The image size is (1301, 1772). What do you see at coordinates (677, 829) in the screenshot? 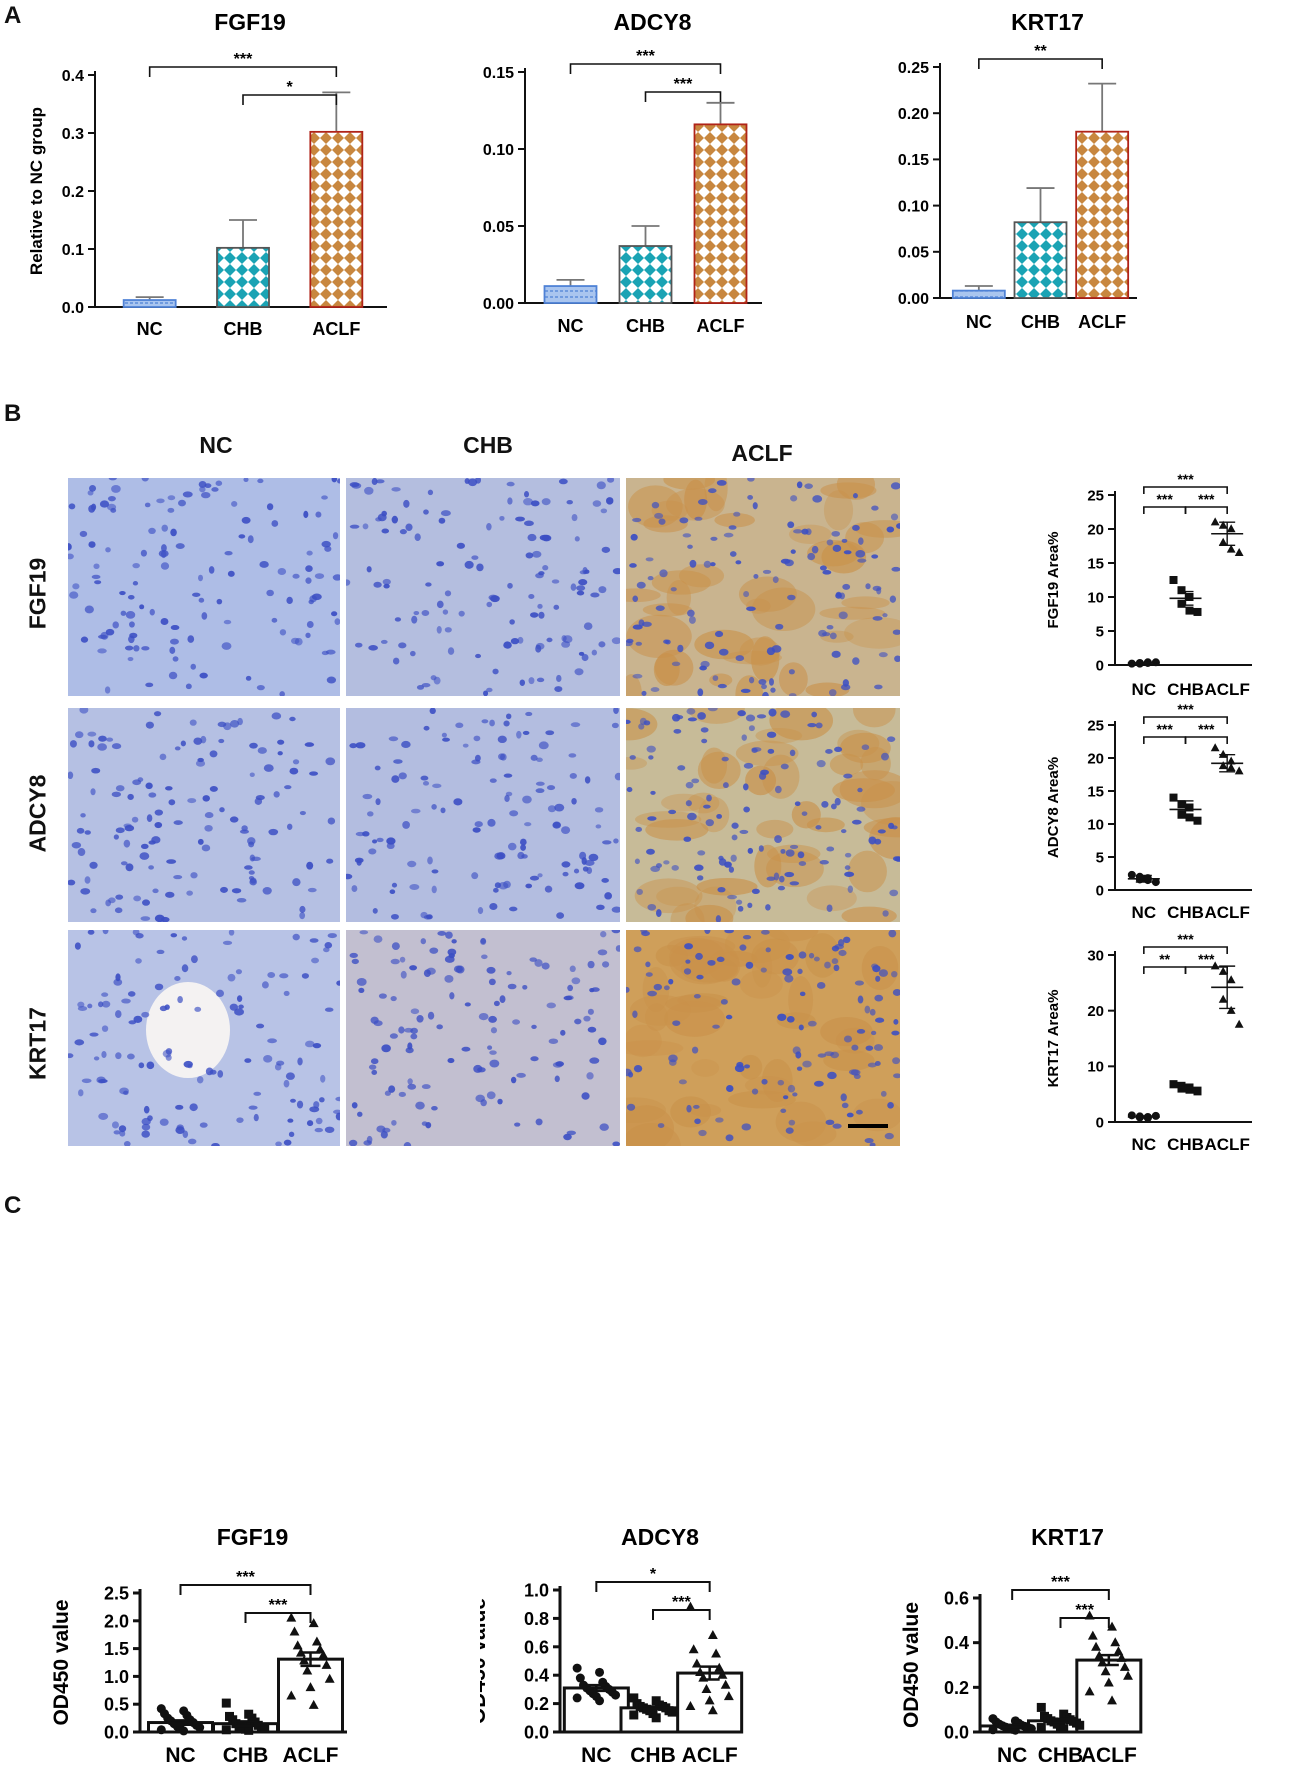
I see `stain-region` at bounding box center [677, 829].